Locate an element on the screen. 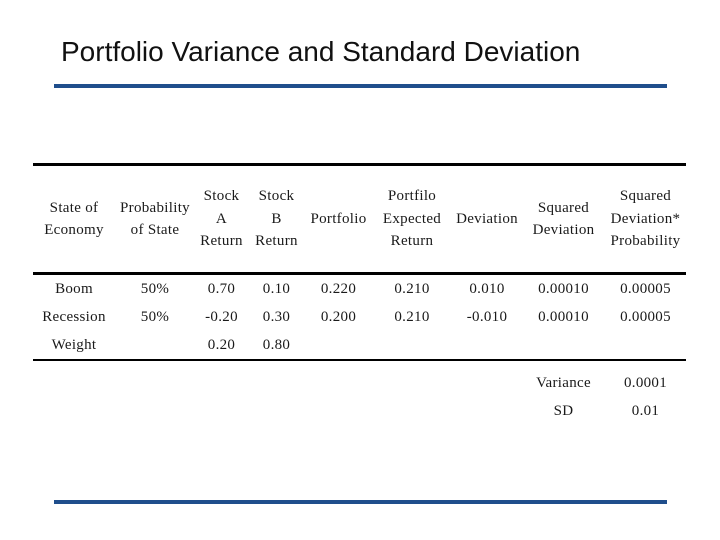  col-header-squared-deviation-probability: Squared Deviation* Probability is located at coordinates (645, 219).